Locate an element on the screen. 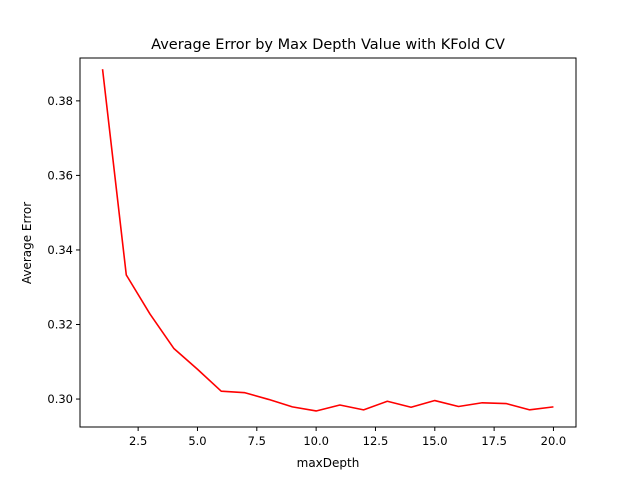 Image resolution: width=640 pixels, height=484 pixels. y-axis-label: Average Error is located at coordinates (27, 243).